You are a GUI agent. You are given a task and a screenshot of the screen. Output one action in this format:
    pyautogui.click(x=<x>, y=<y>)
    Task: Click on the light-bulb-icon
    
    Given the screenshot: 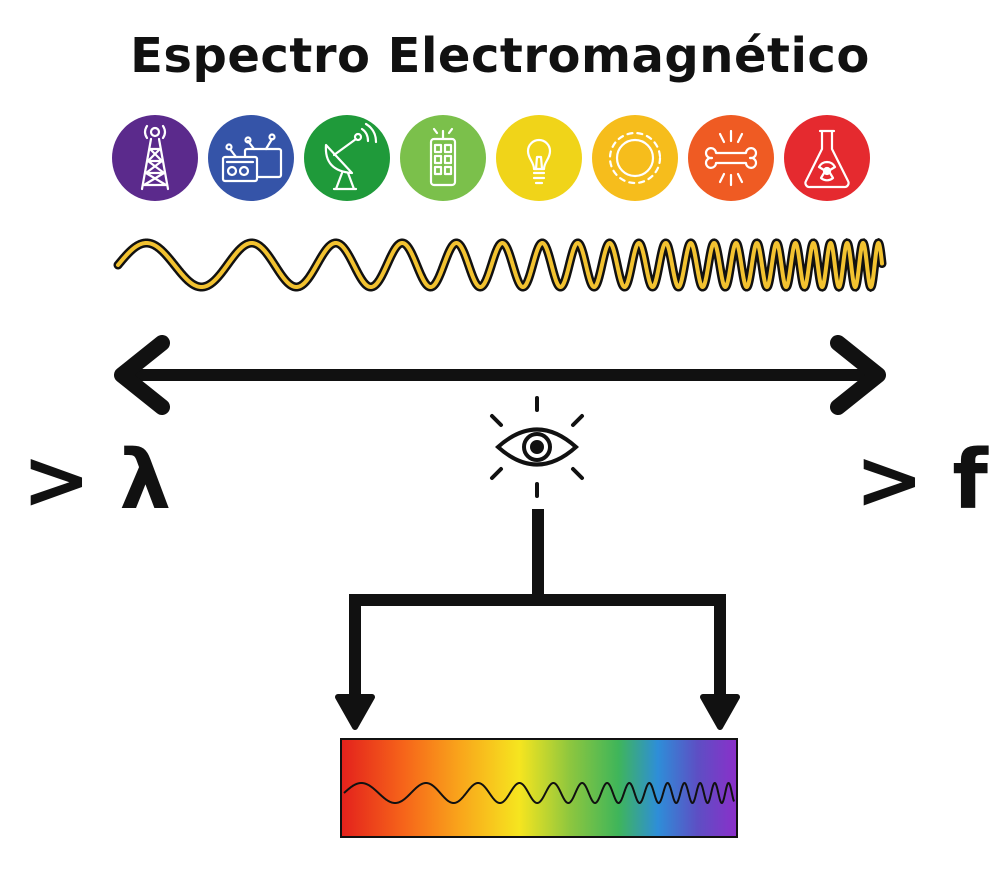 What is the action you would take?
    pyautogui.click(x=539, y=158)
    